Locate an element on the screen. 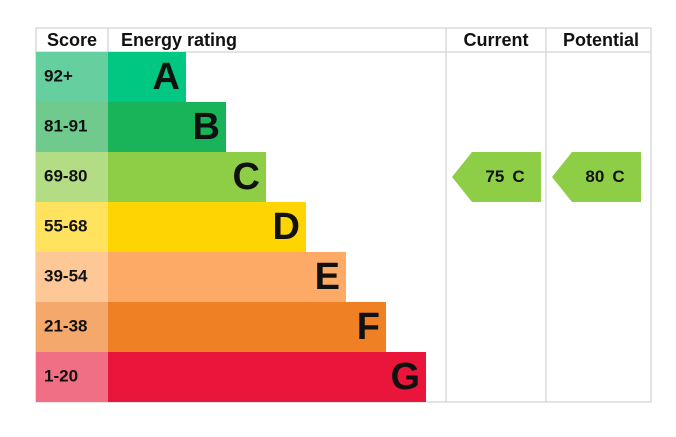  potential-arrow is located at coordinates (596, 177).